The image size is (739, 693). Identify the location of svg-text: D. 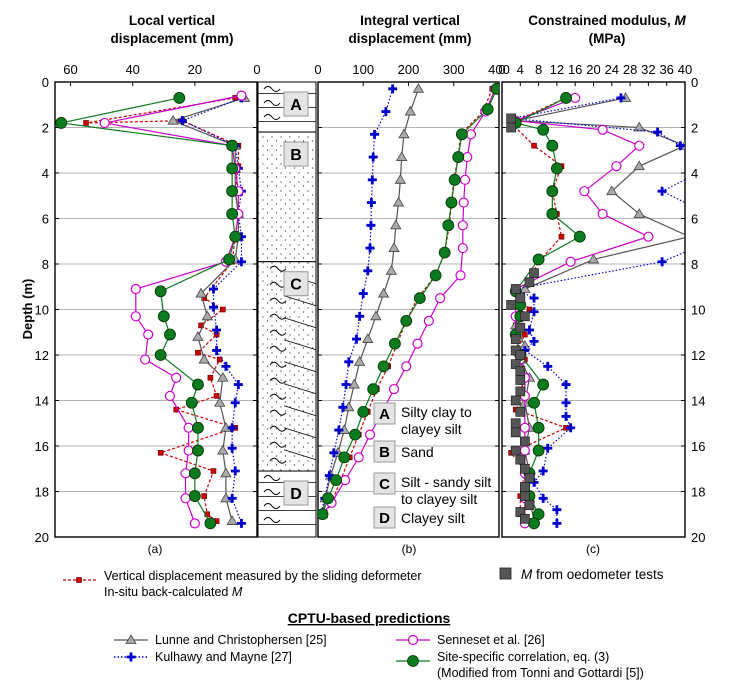
(384, 518).